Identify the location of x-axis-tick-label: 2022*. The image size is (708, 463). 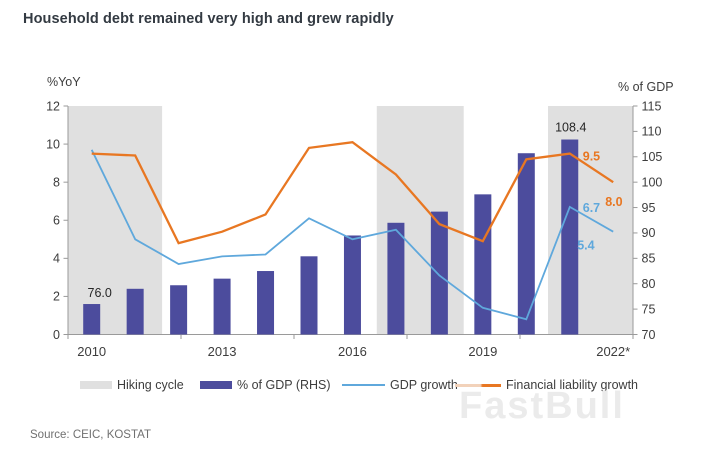
(613, 351).